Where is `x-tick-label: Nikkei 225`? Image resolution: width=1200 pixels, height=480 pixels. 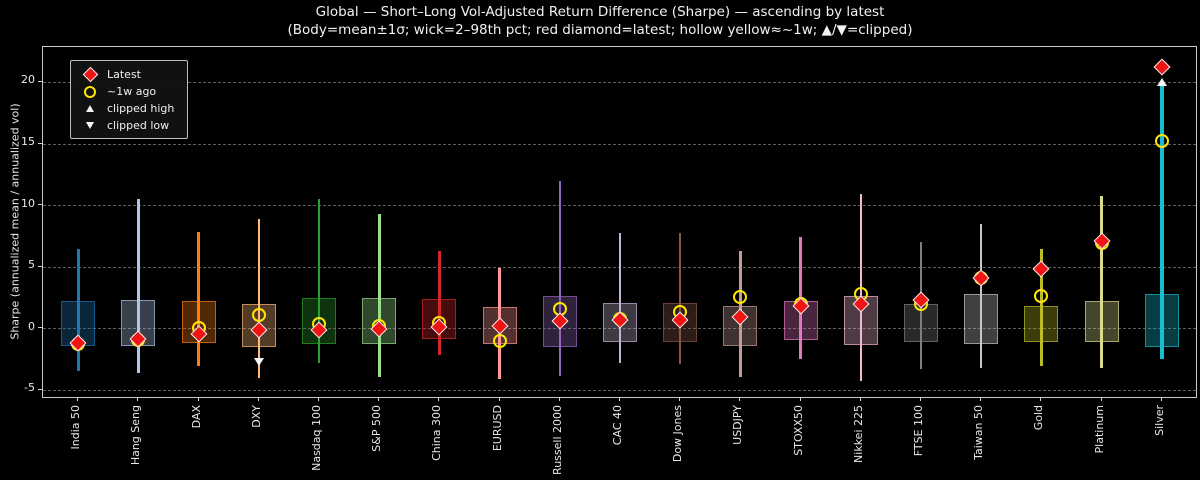
x-tick-label: Nikkei 225 is located at coordinates (858, 434).